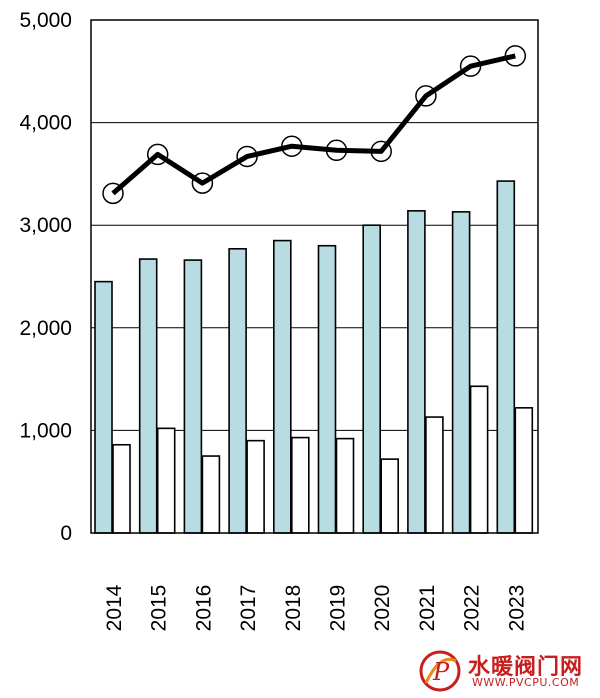 The width and height of the screenshot is (600, 698). I want to click on x-tick-label: 2022, so click(472, 608).